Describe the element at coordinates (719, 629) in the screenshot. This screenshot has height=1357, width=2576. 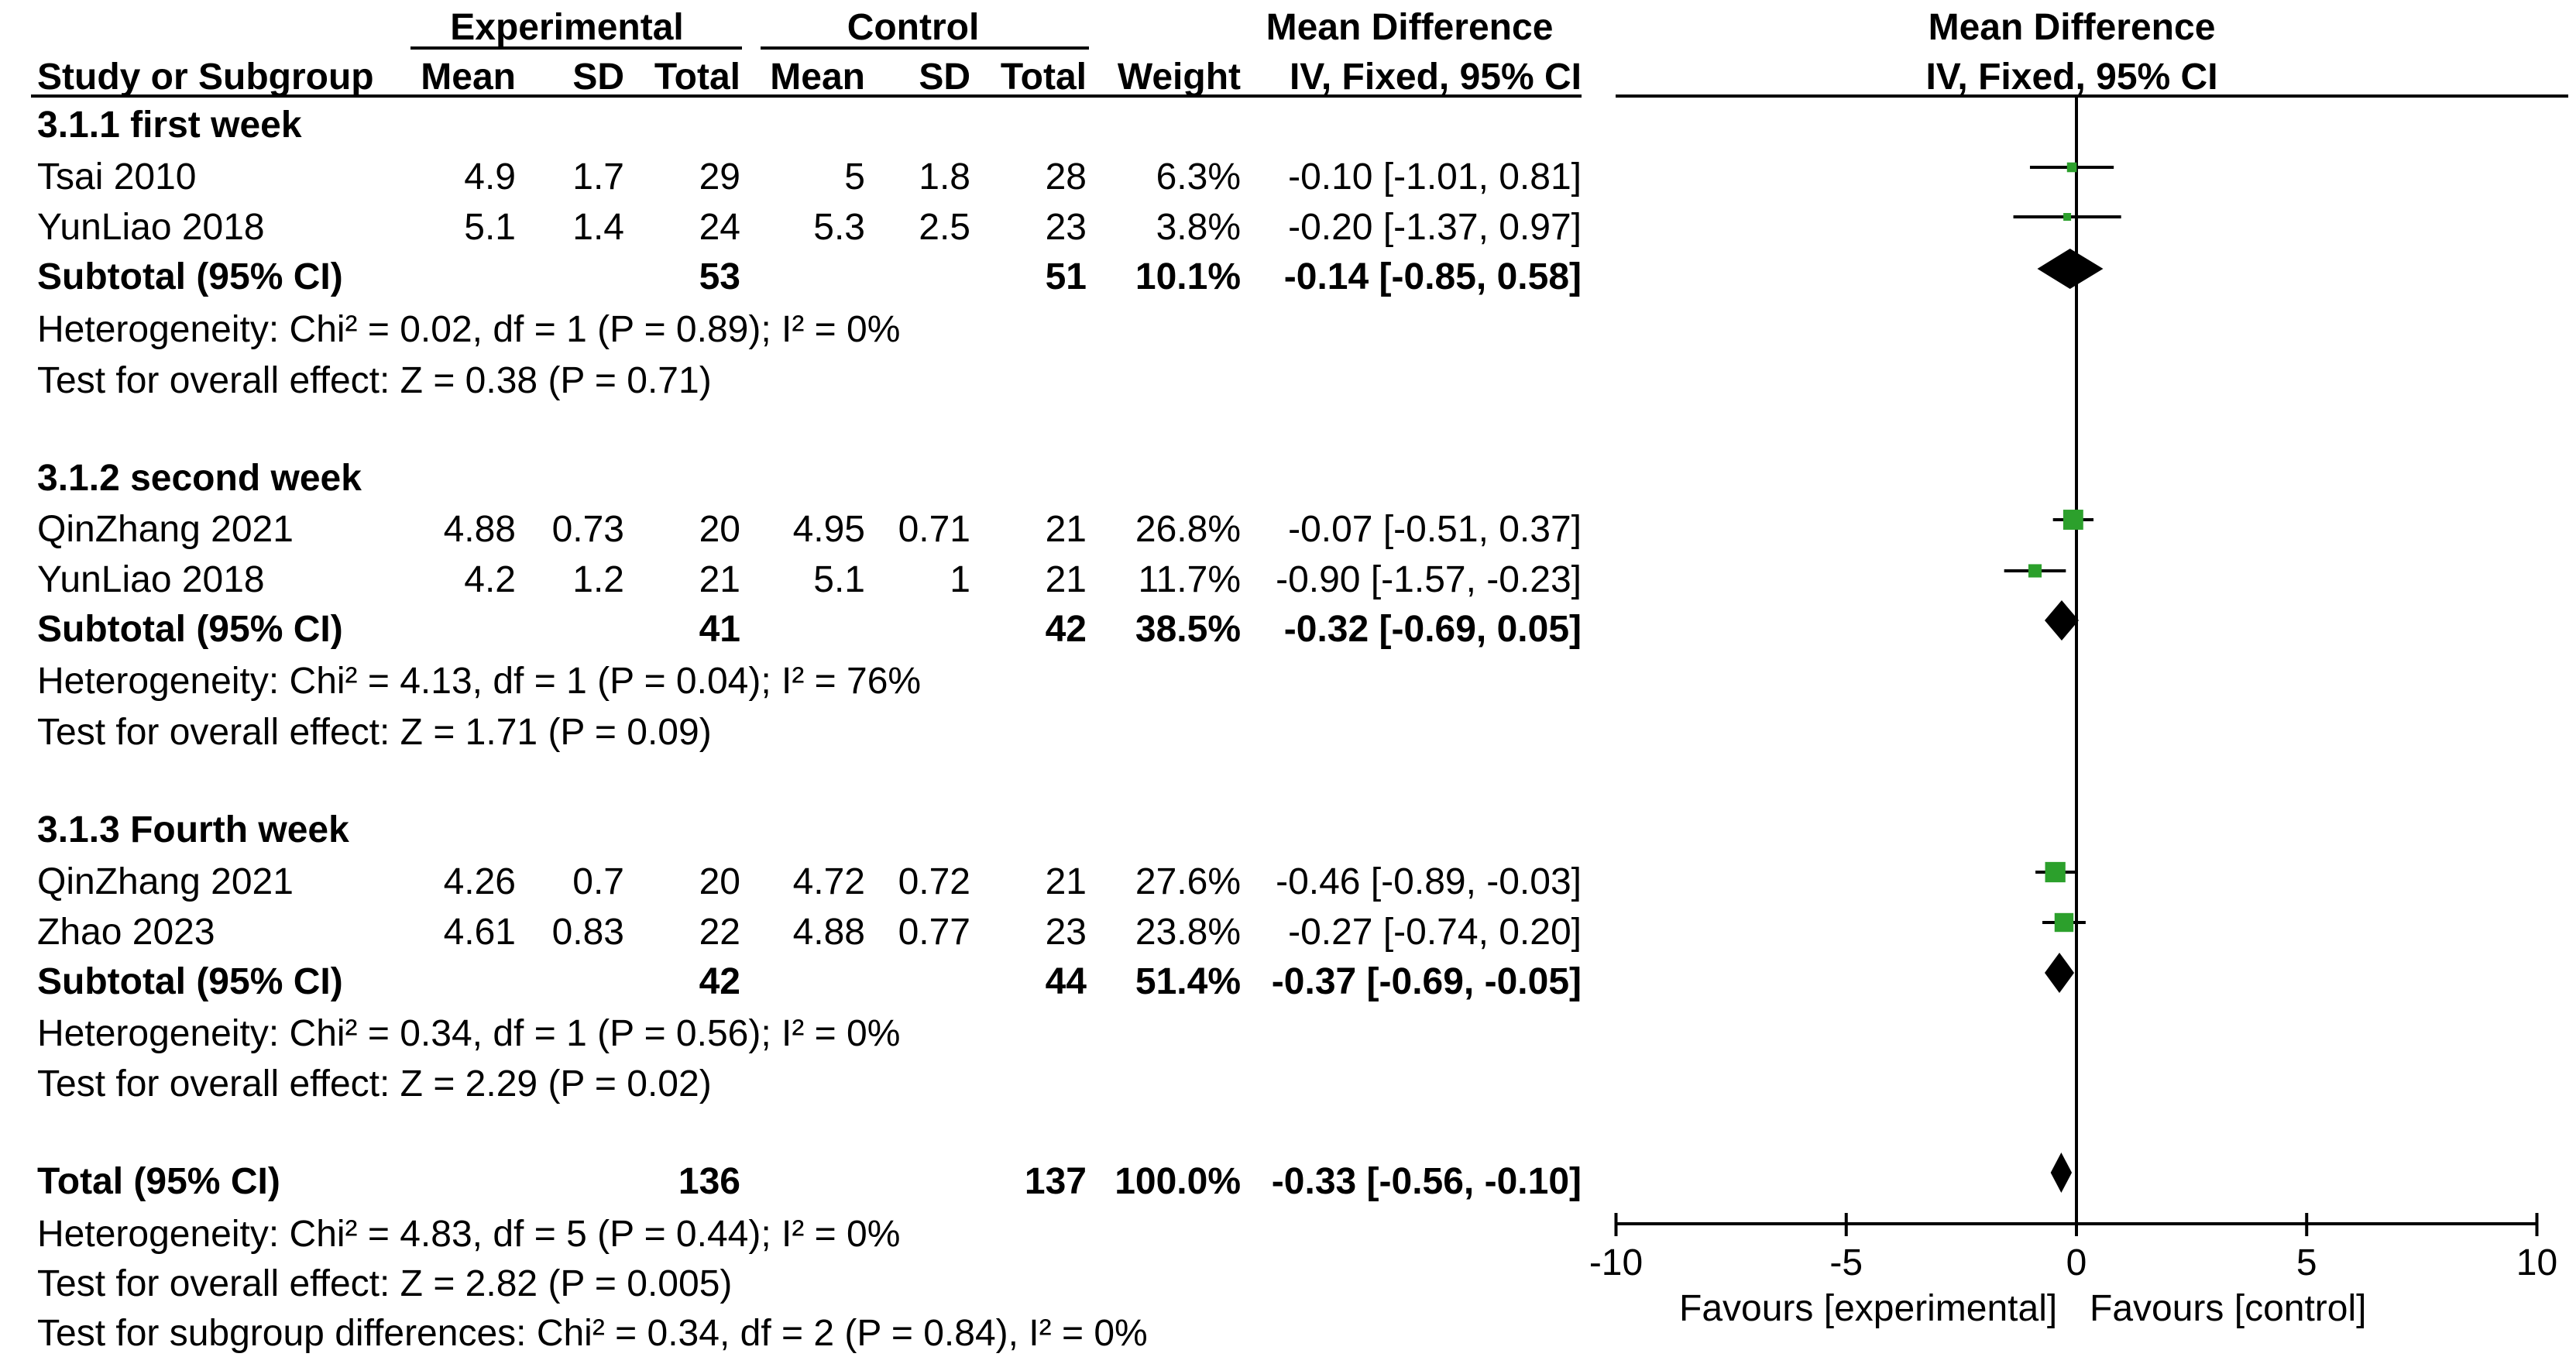
I see `subtotal-e-total: 41` at that location.